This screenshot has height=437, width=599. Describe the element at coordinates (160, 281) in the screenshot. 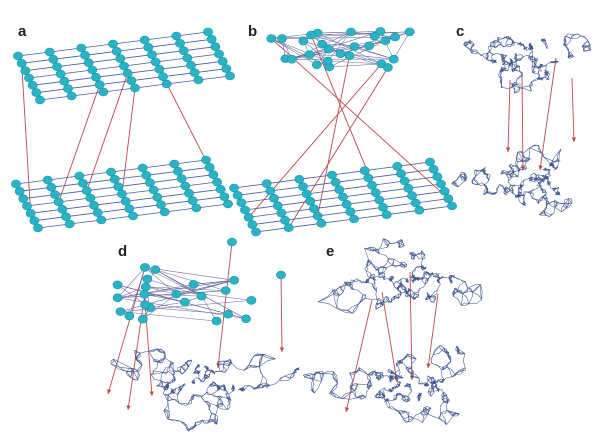

I see `upper-random-d-edge` at that location.